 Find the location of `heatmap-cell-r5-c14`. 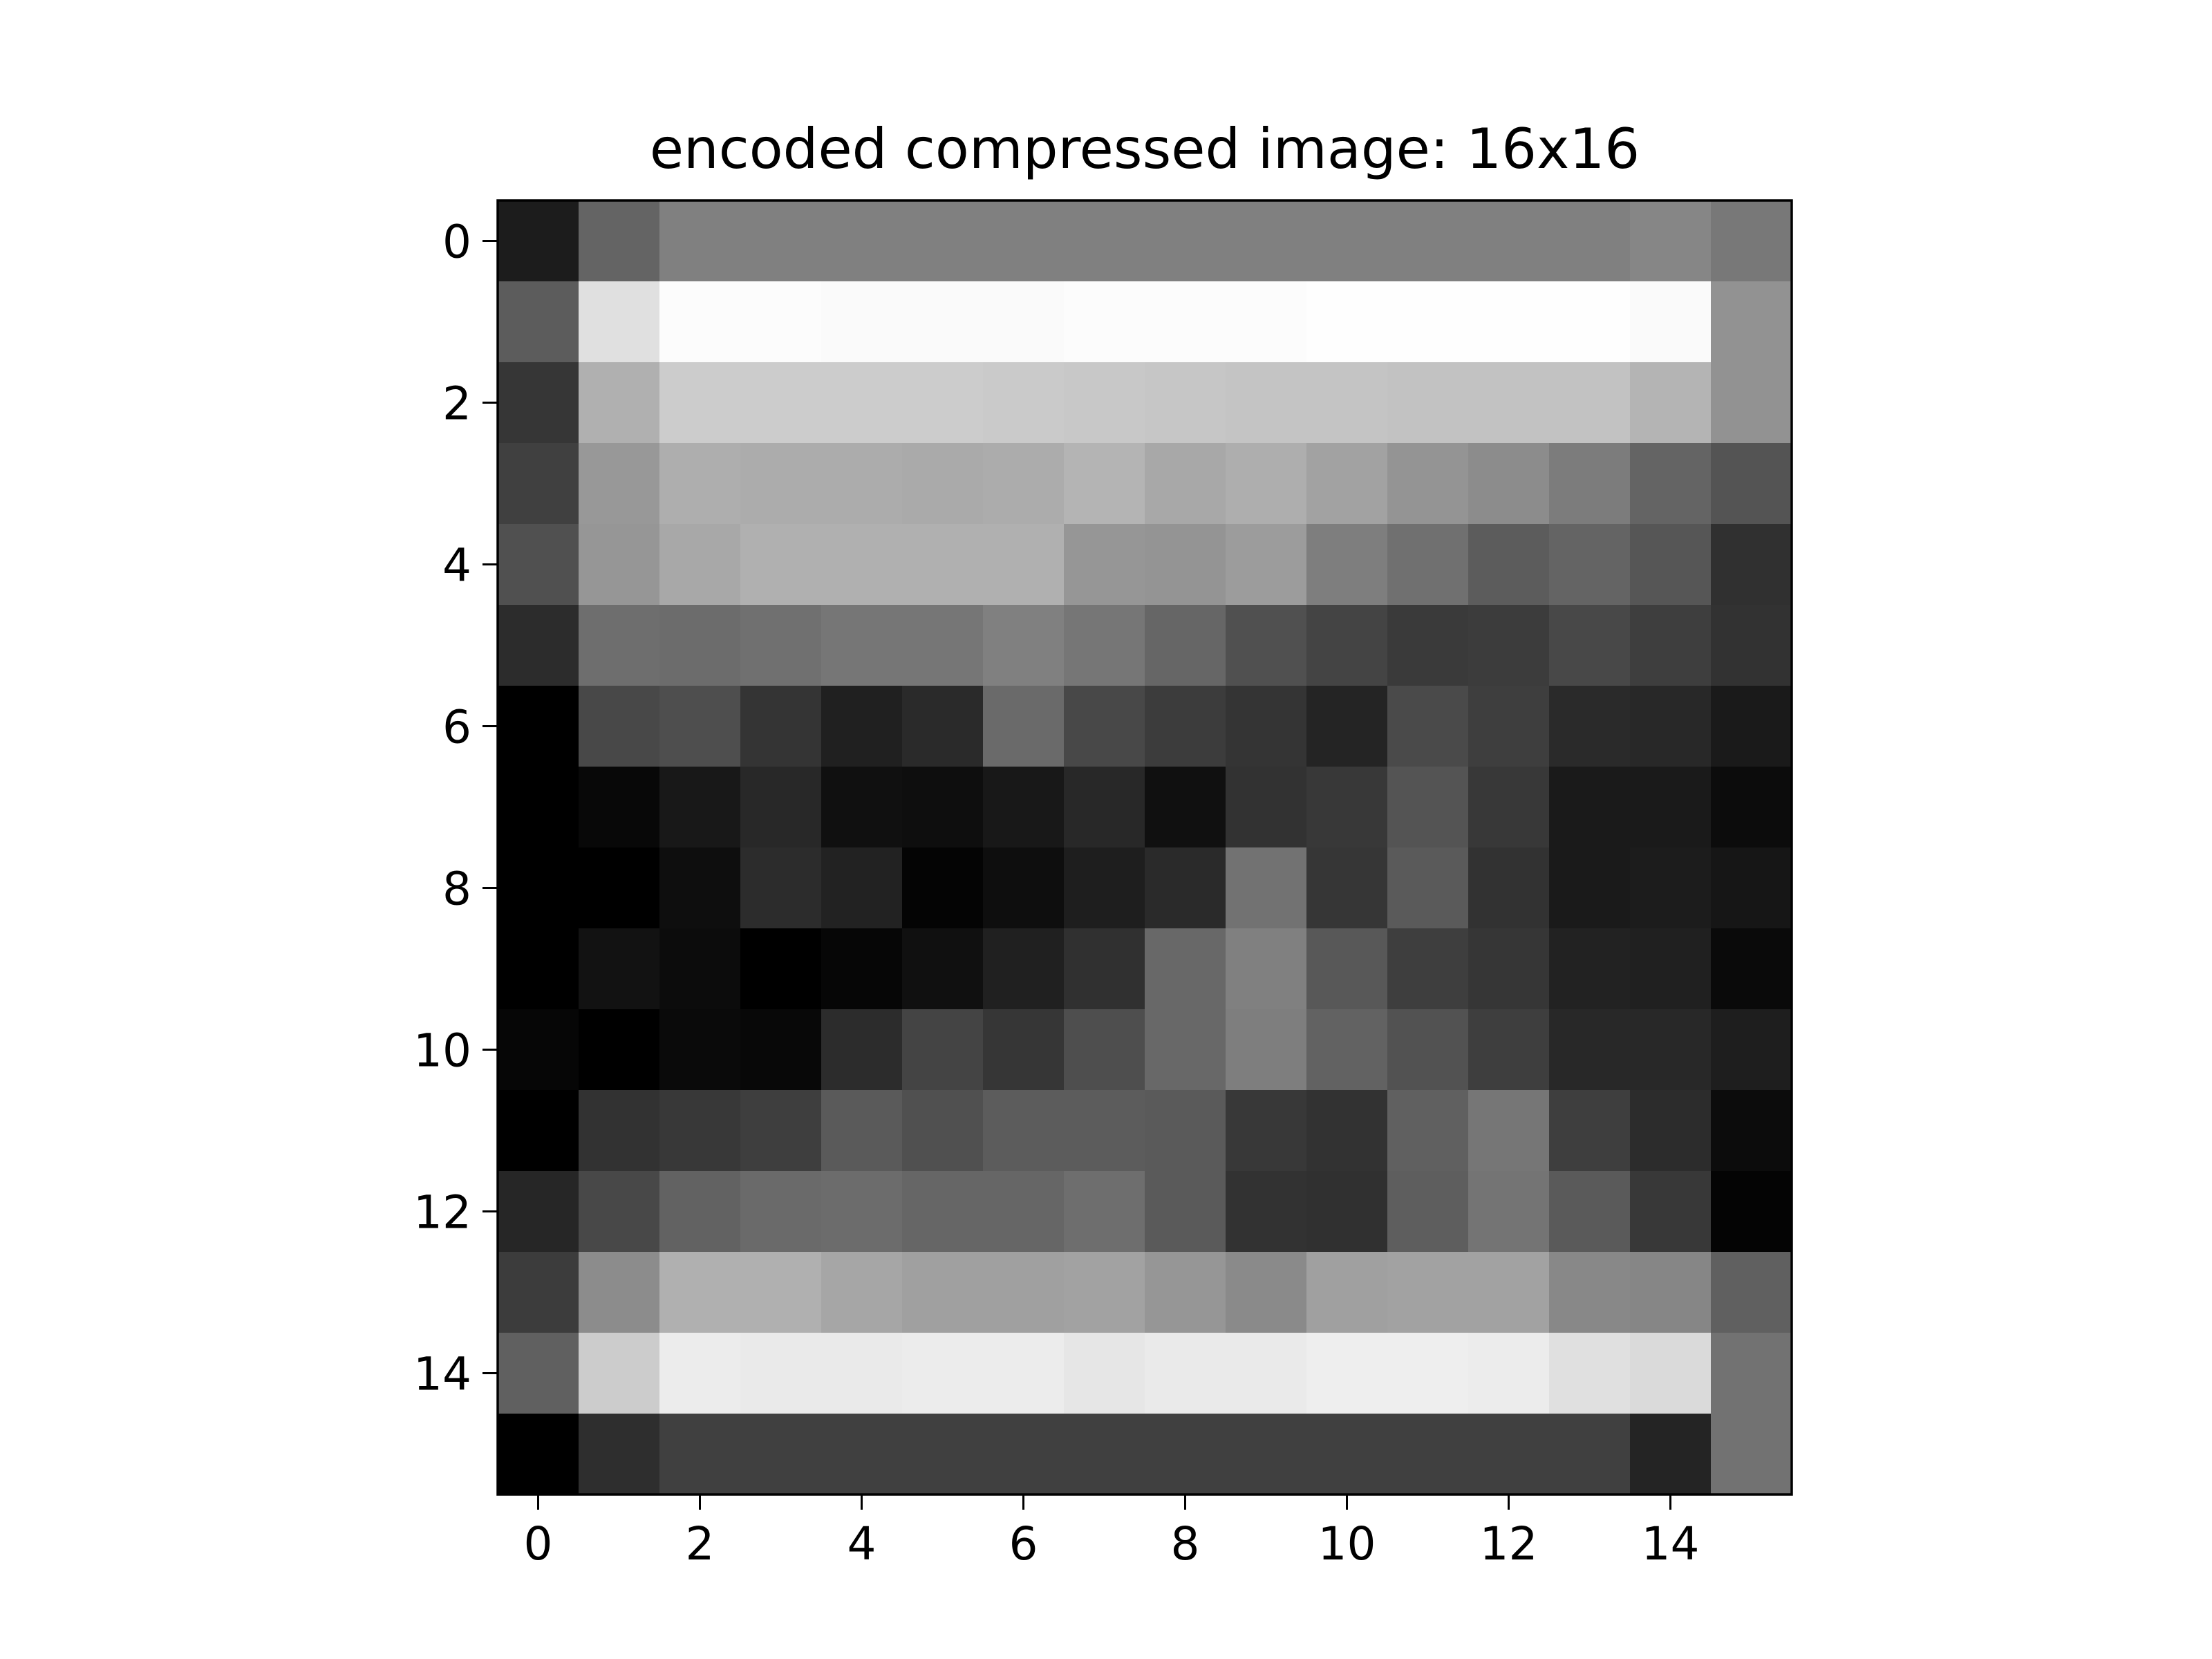

heatmap-cell-r5-c14 is located at coordinates (1671, 645).